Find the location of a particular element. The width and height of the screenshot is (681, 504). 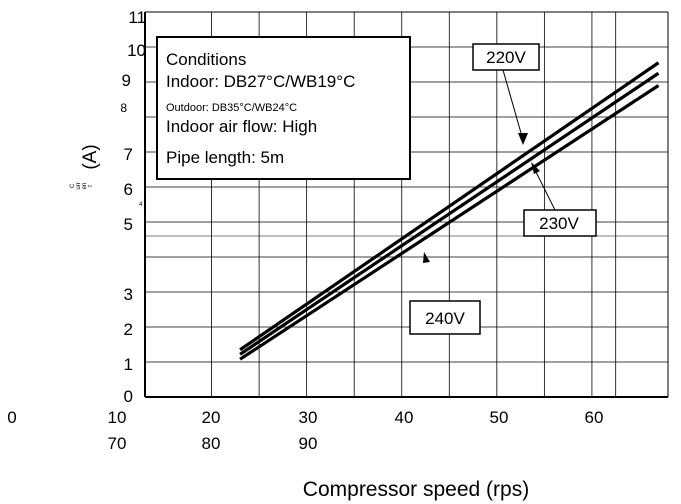

label-box-240v is located at coordinates (445, 317).